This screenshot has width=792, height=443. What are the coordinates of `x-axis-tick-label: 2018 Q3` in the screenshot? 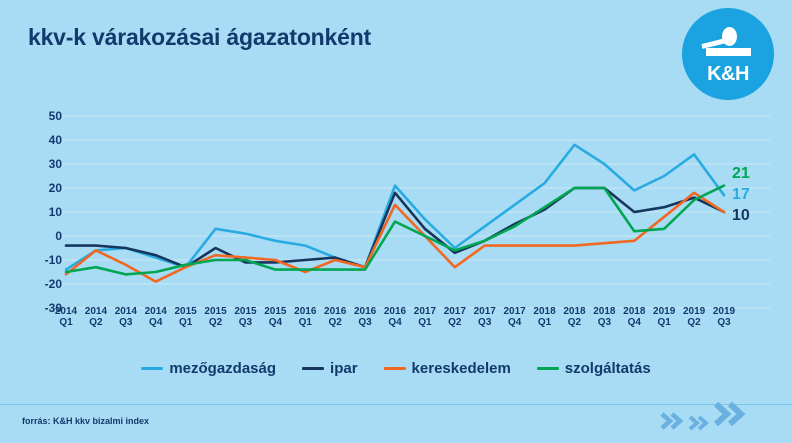 It's located at (604, 317).